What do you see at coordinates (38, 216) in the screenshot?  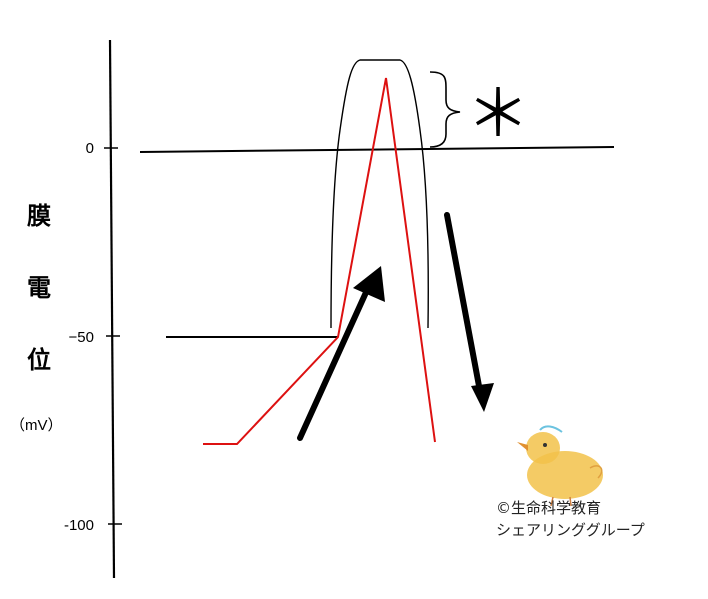 I see `y-axis-label-char-1: 膜` at bounding box center [38, 216].